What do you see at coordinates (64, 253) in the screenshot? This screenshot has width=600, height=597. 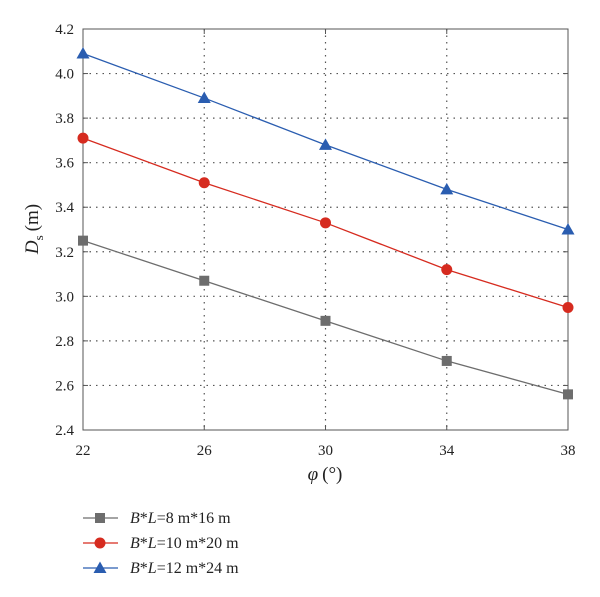 I see `y-tick-label: 3.2` at bounding box center [64, 253].